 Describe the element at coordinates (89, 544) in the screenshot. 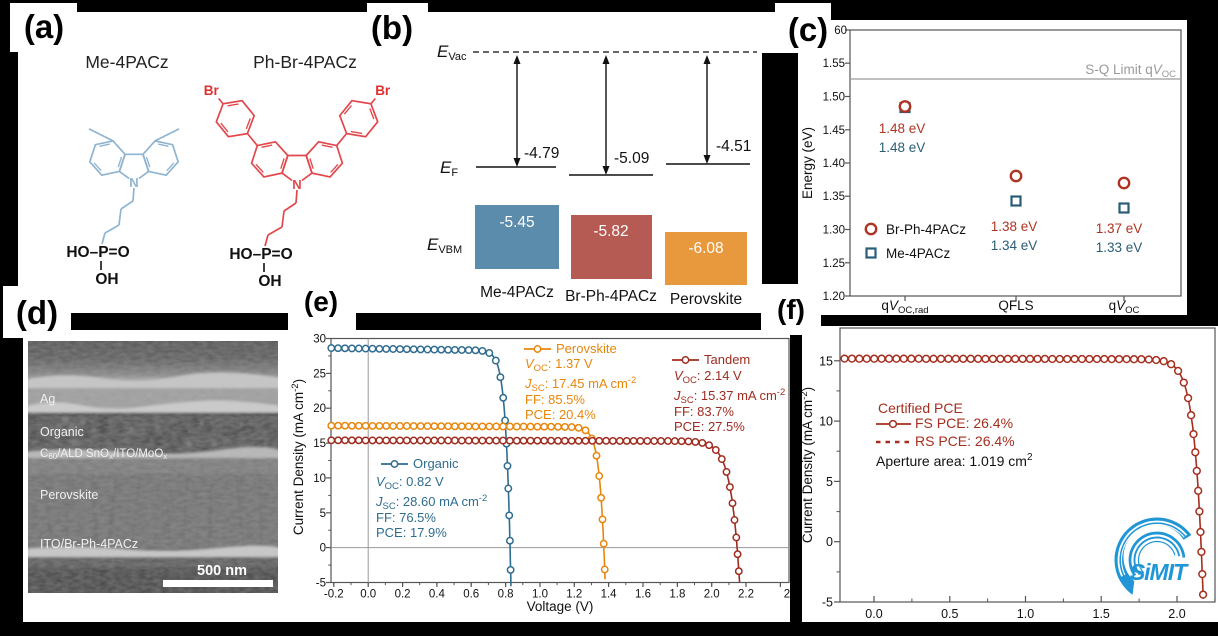

I see `svg-text: ITO/Br-Ph-4PACz` at that location.